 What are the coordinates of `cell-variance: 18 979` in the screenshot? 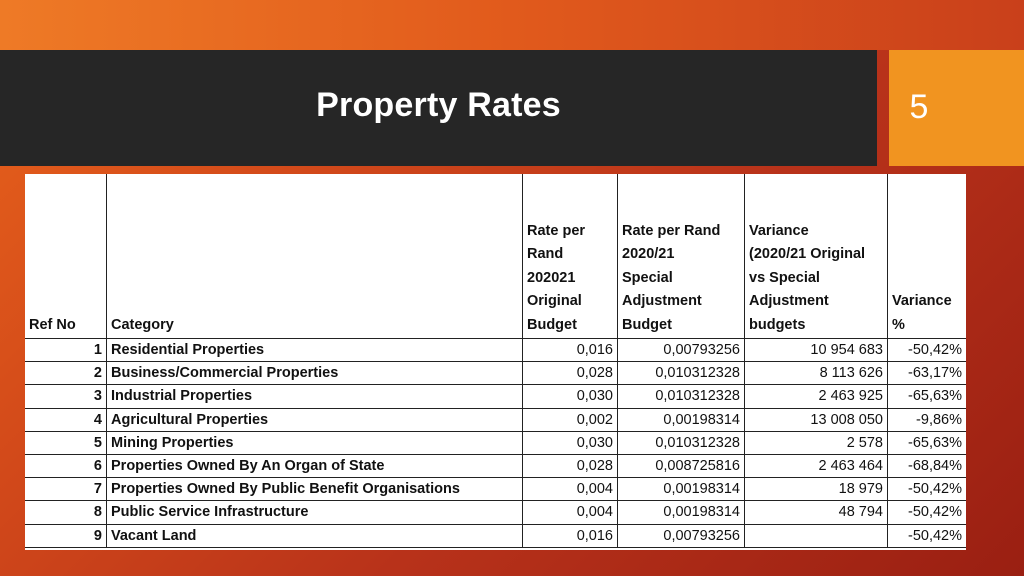 It's located at (816, 489).